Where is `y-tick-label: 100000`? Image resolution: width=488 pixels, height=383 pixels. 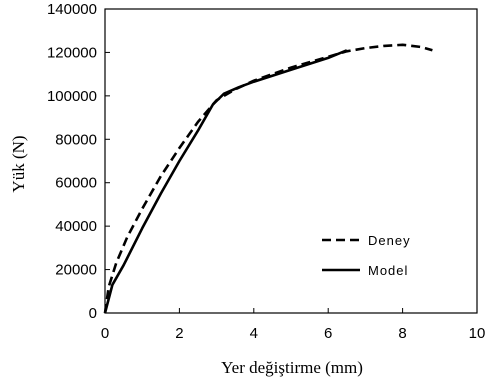
y-tick-label: 100000 is located at coordinates (72, 96).